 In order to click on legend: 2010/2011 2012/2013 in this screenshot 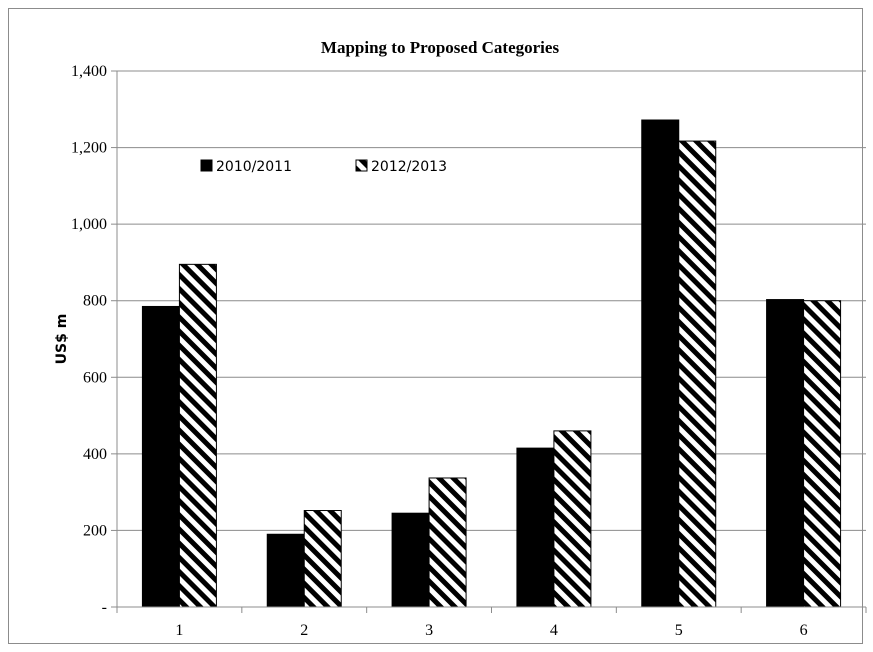, I will do `click(324, 167)`.